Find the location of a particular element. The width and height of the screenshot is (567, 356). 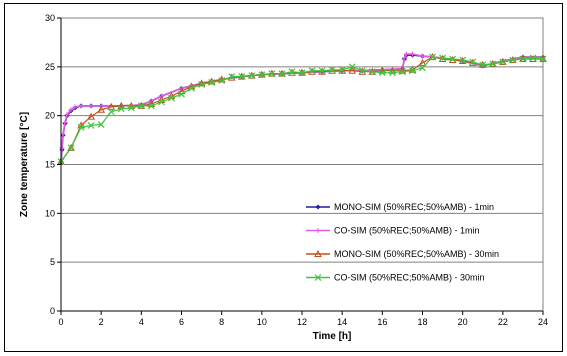

x-tick-label: 0 is located at coordinates (60, 322).